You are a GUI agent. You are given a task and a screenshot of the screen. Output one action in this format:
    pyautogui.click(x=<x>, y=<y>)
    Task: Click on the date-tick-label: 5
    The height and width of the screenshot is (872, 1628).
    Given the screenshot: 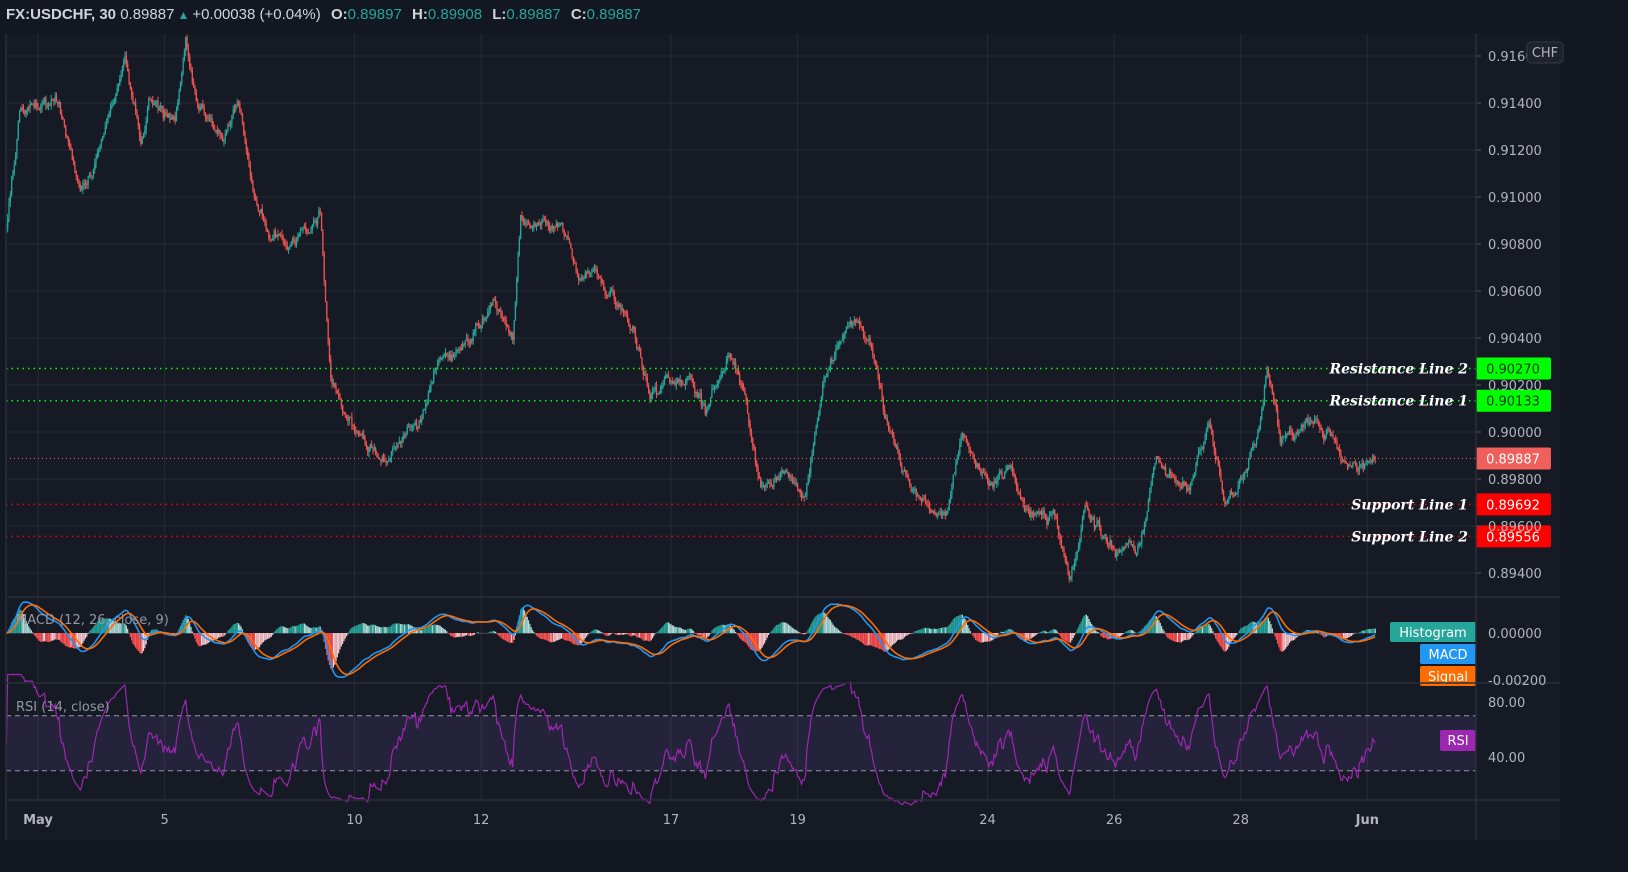 What is the action you would take?
    pyautogui.click(x=164, y=820)
    